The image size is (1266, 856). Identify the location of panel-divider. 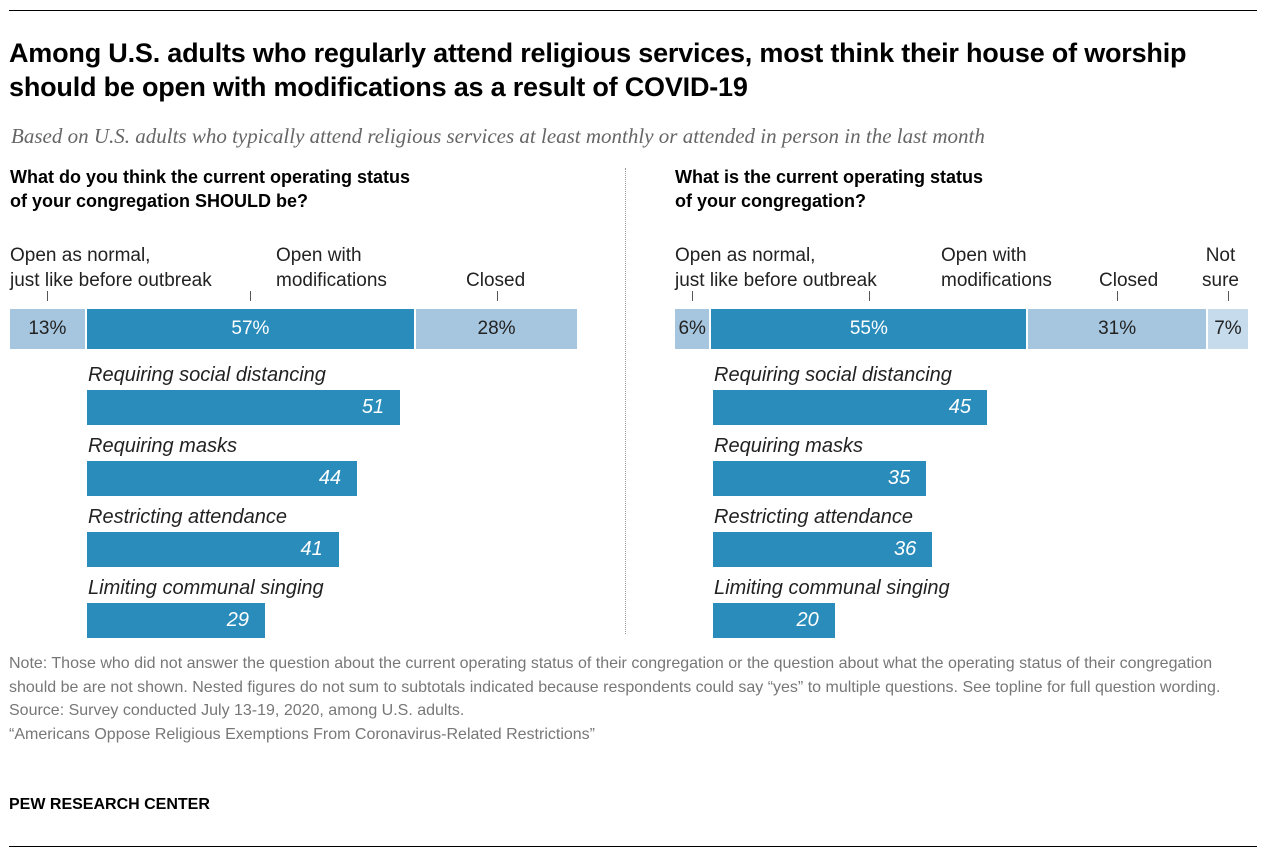
(625, 401).